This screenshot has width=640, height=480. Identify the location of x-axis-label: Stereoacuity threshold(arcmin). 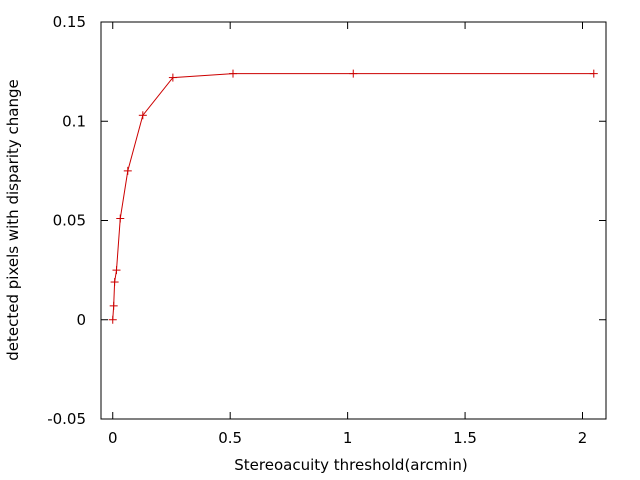
(350, 465).